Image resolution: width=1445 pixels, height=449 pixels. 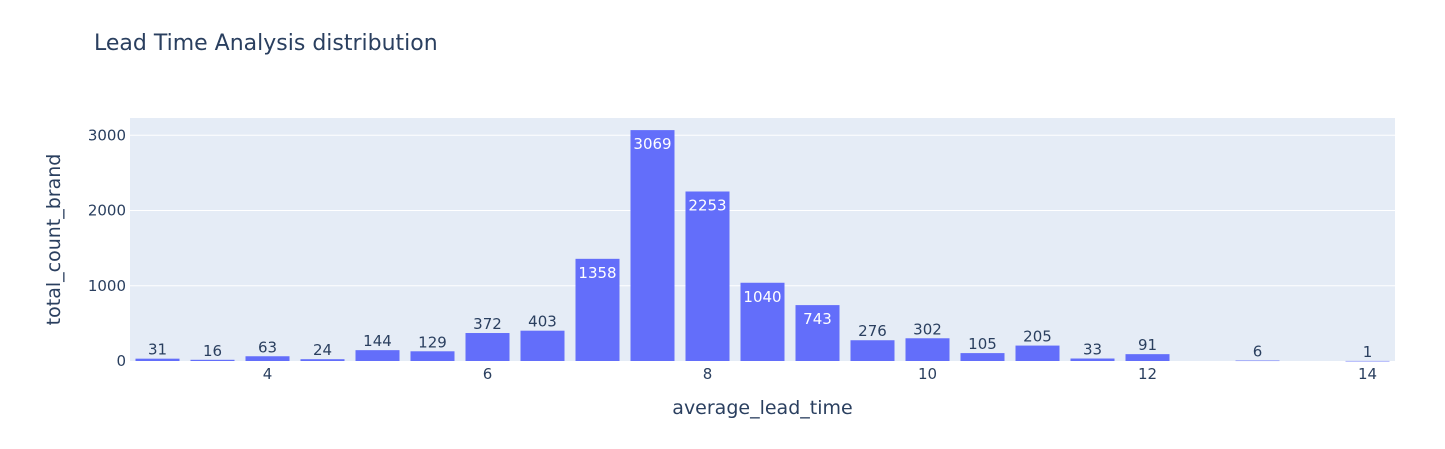 What do you see at coordinates (820, 374) in the screenshot?
I see `x-axis-ticks: 4 6 8 10 12 14` at bounding box center [820, 374].